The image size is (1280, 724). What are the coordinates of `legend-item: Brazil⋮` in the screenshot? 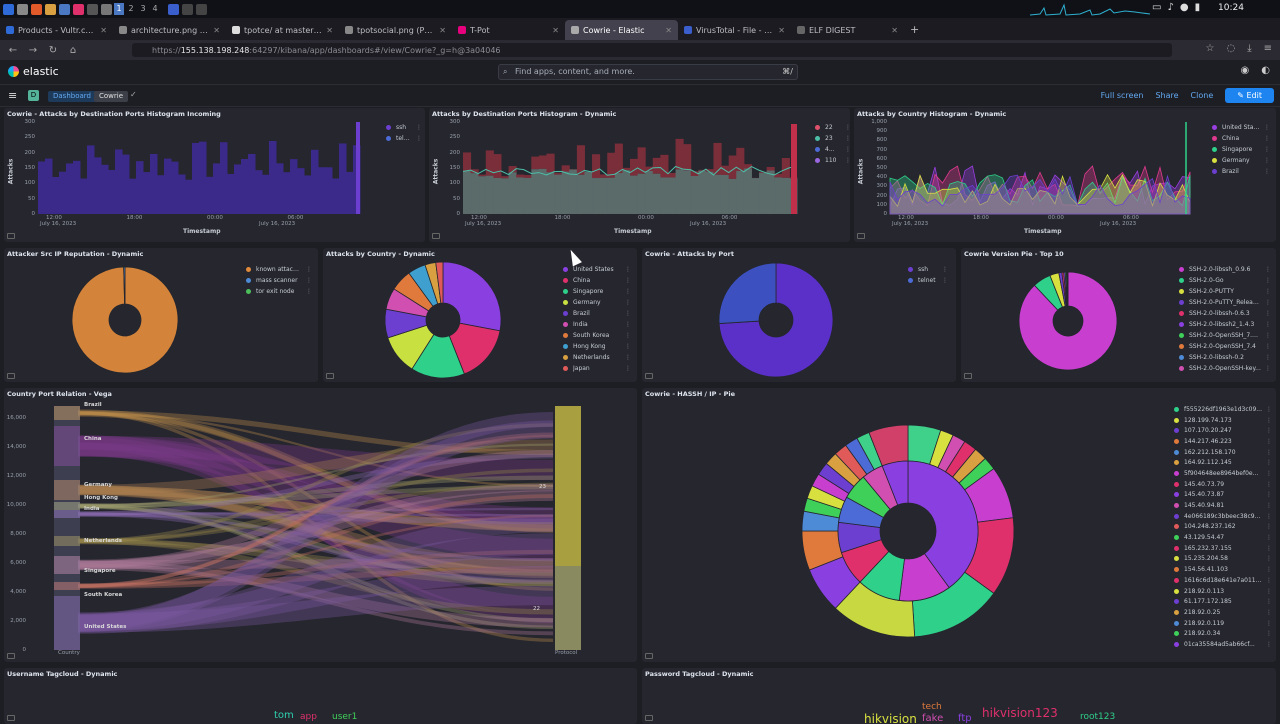 It's located at (597, 313).